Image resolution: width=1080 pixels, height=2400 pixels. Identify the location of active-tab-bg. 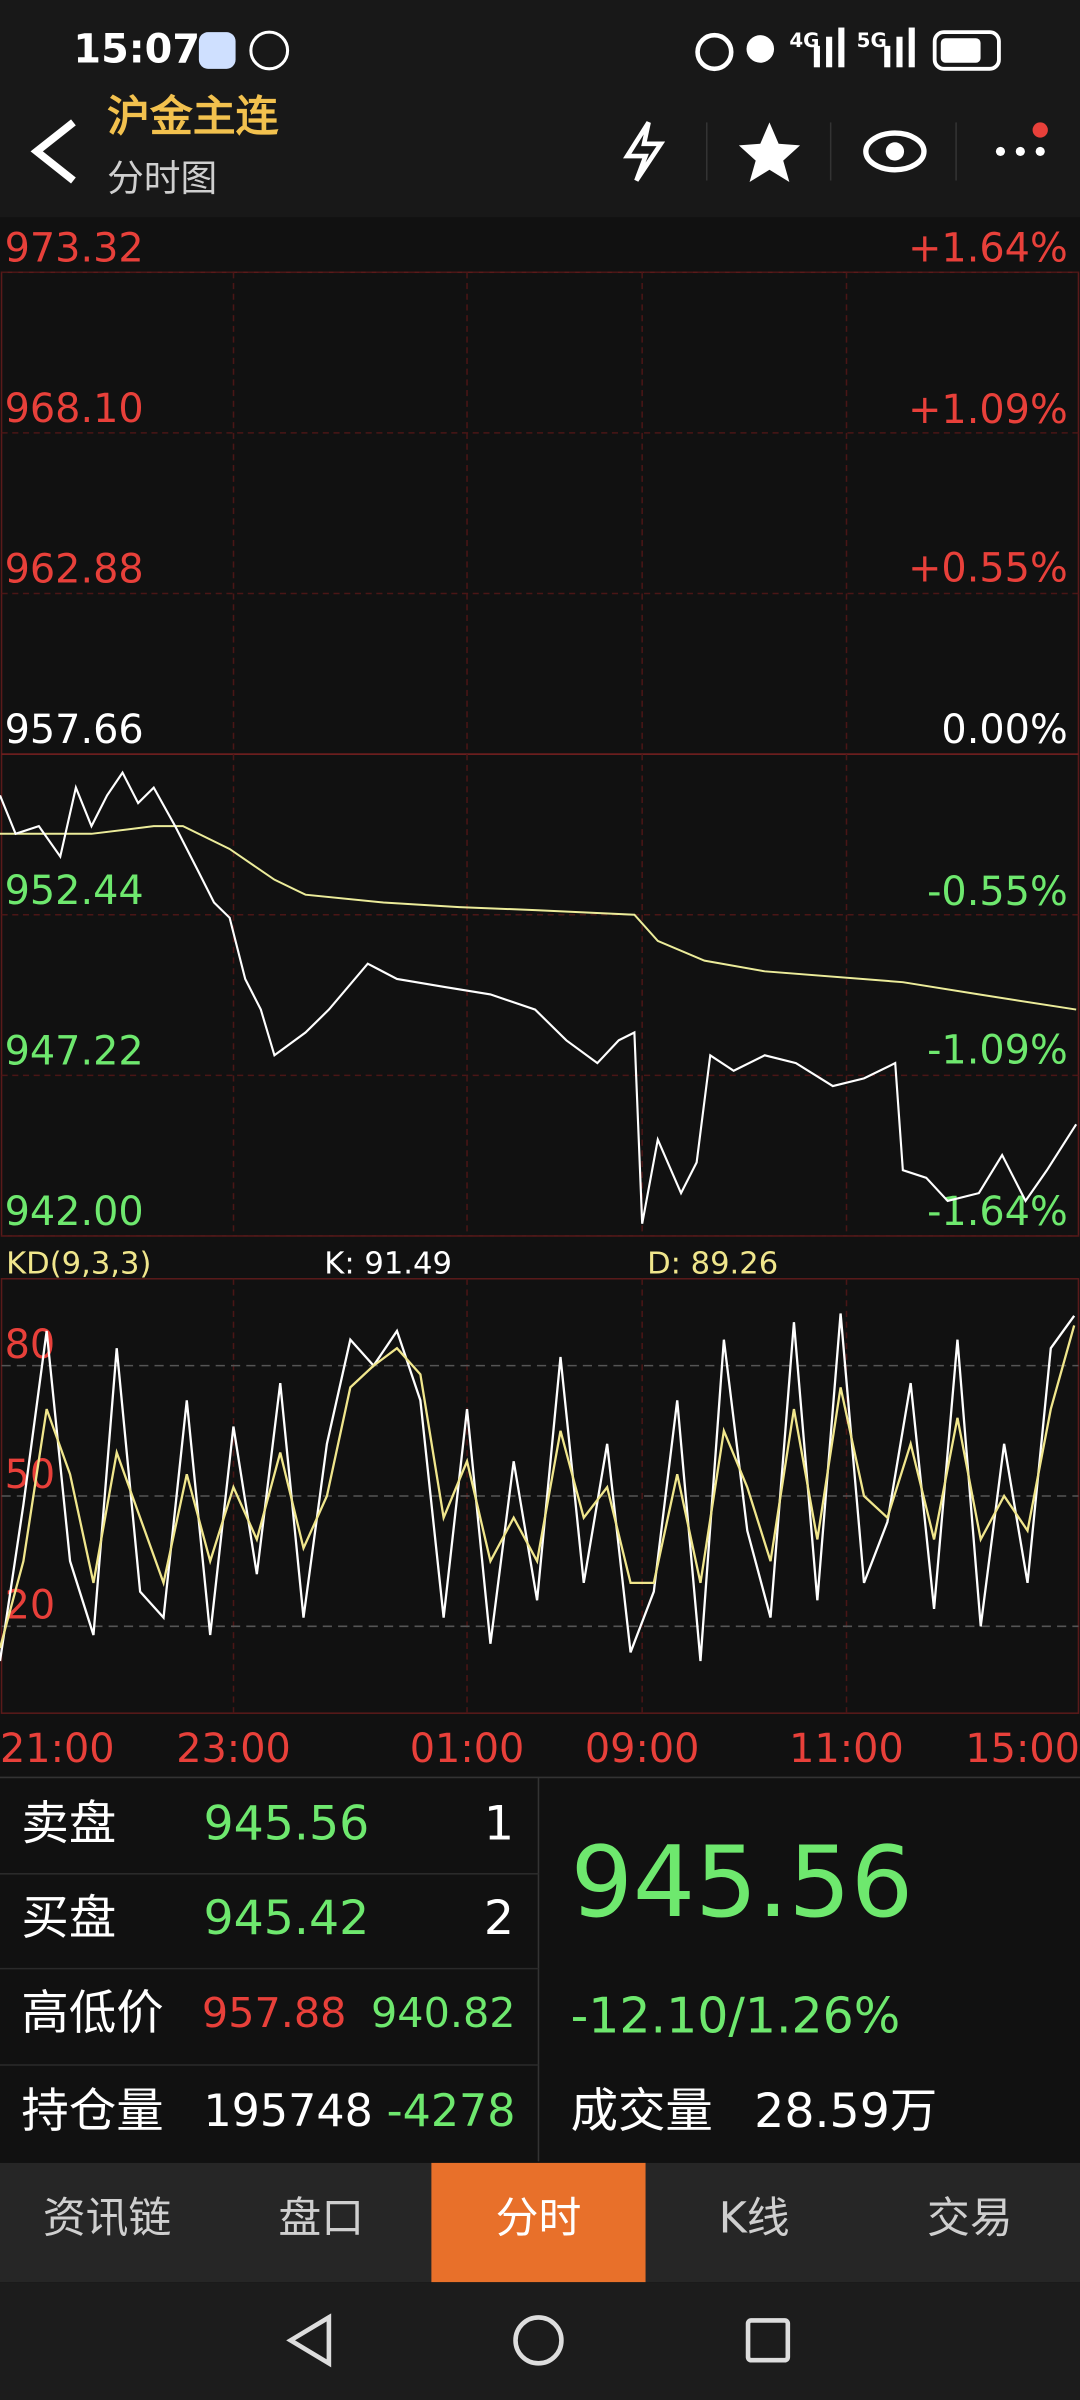
(538, 2222).